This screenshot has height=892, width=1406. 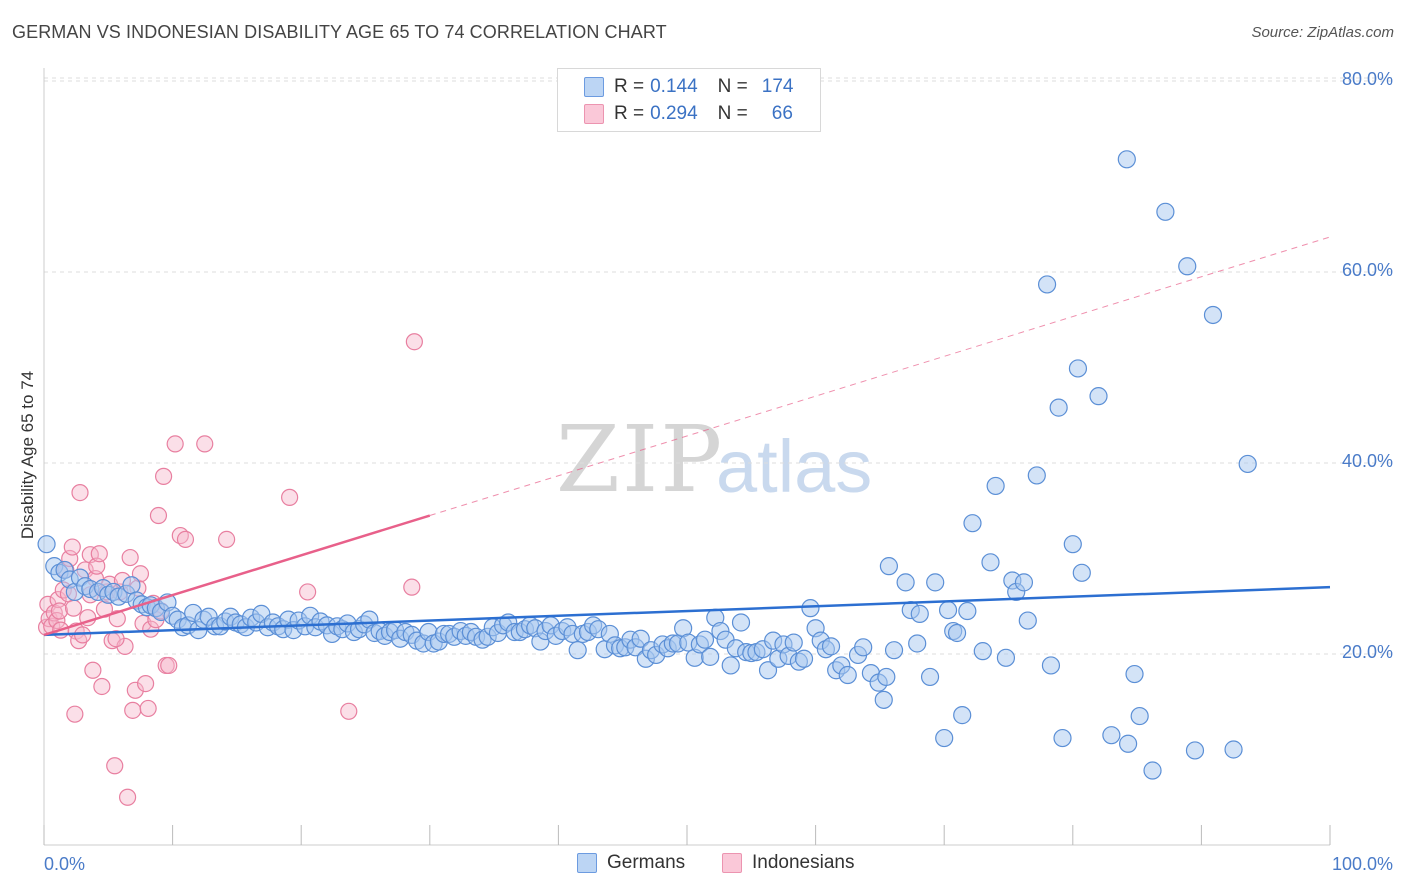 I want to click on y-tick-label: 40.0%, so click(x=1367, y=461).